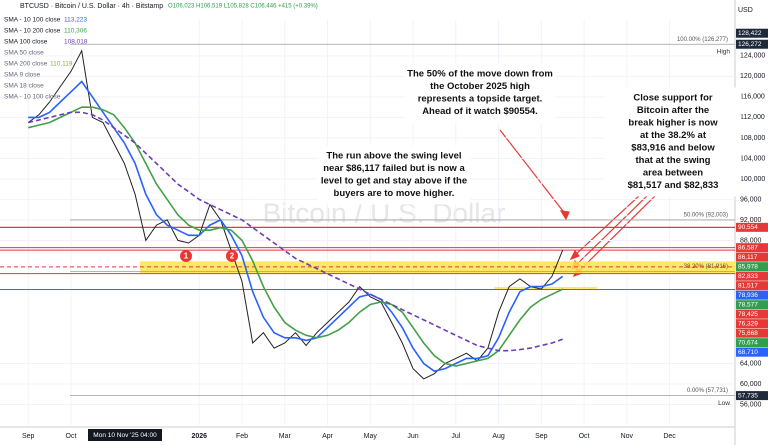 This screenshot has width=768, height=445. I want to click on x-tick-label: 2026, so click(199, 436).